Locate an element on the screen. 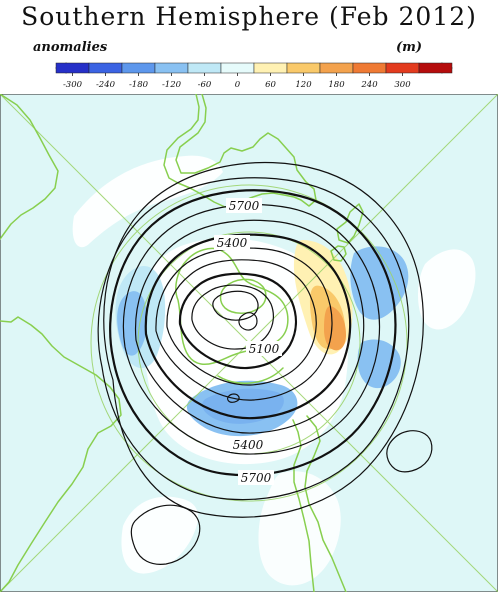 The height and width of the screenshot is (596, 498). contour-label-5100-center: 5100 is located at coordinates (264, 349).